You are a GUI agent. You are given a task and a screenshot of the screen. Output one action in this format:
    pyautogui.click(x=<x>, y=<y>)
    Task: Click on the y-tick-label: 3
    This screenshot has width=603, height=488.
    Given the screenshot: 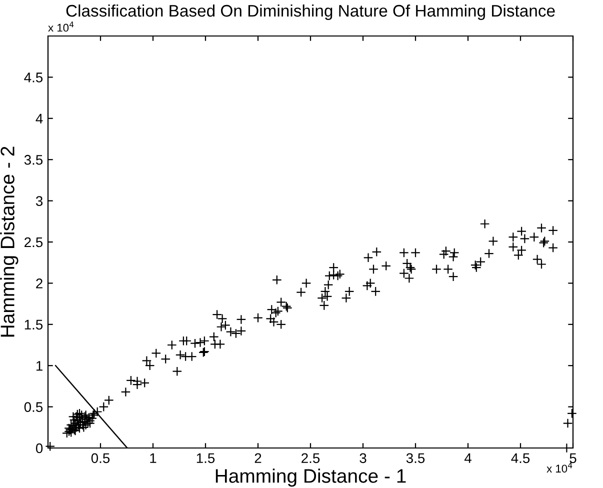 What is the action you would take?
    pyautogui.click(x=39, y=201)
    